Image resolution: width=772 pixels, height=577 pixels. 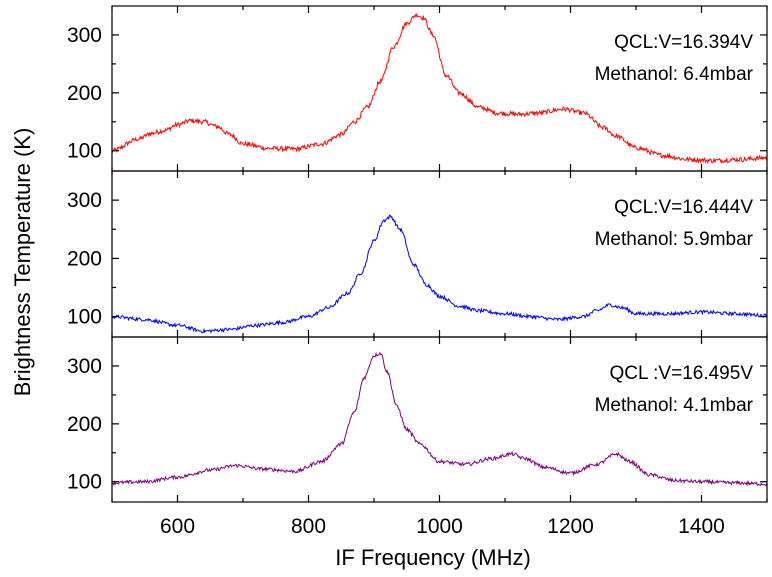 I want to click on x-axis-ticks: 600 800 1000 1200 1400, so click(x=442, y=526).